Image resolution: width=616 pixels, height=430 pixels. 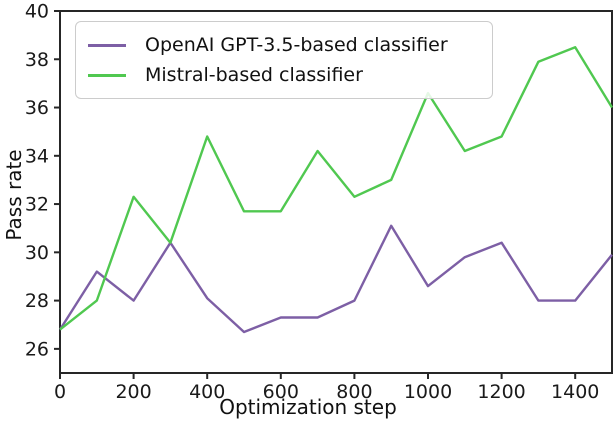 What do you see at coordinates (37, 60) in the screenshot?
I see `svg-text: 38` at bounding box center [37, 60].